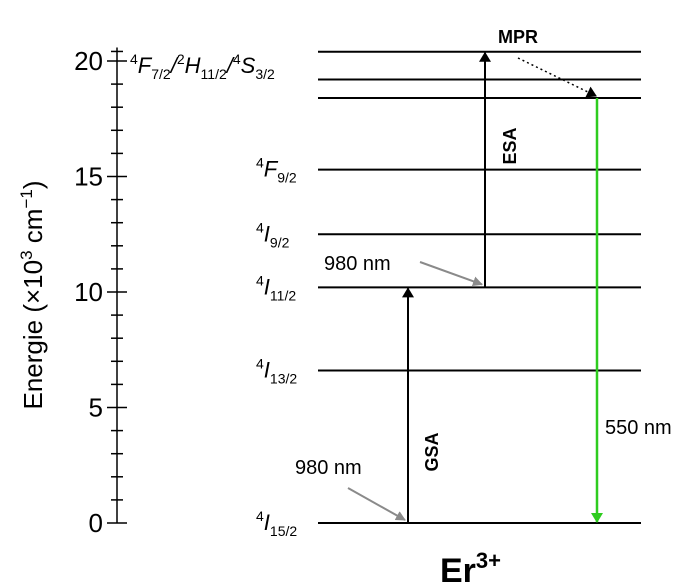 The image size is (698, 585). Describe the element at coordinates (357, 264) in the screenshot. I see `pump-label-excited: 980 nm` at that location.